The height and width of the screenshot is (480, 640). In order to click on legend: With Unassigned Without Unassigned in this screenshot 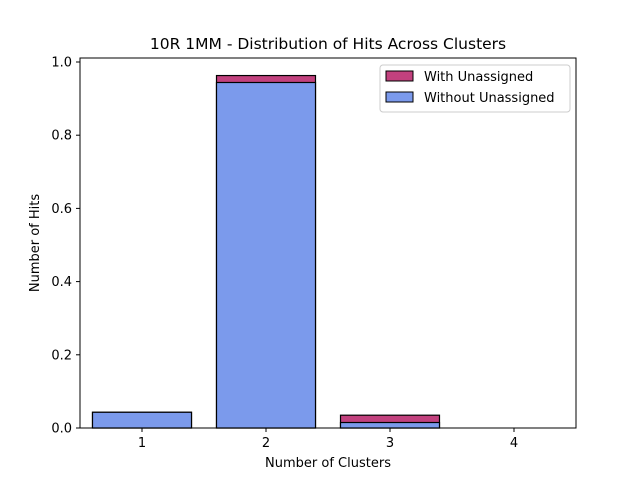, I will do `click(475, 88)`.